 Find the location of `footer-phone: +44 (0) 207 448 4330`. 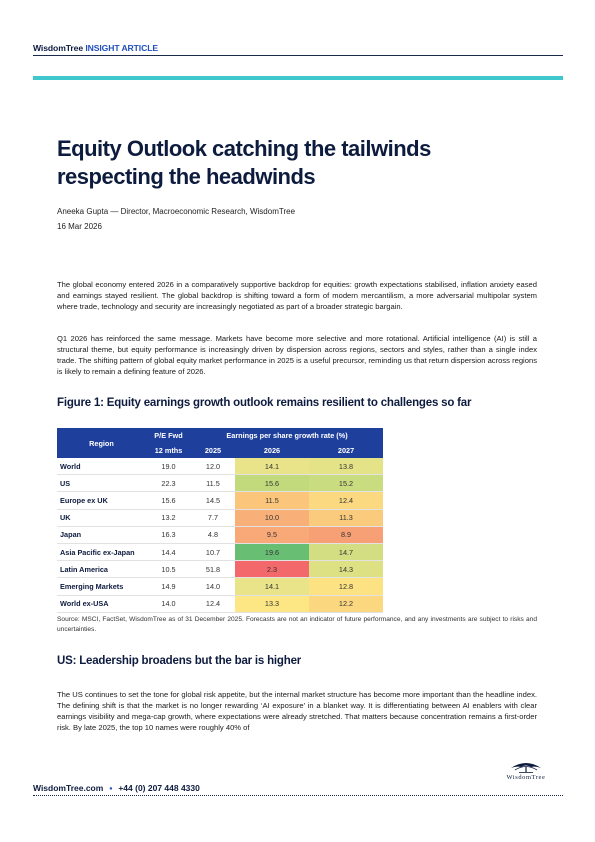

footer-phone: +44 (0) 207 448 4330 is located at coordinates (159, 788).